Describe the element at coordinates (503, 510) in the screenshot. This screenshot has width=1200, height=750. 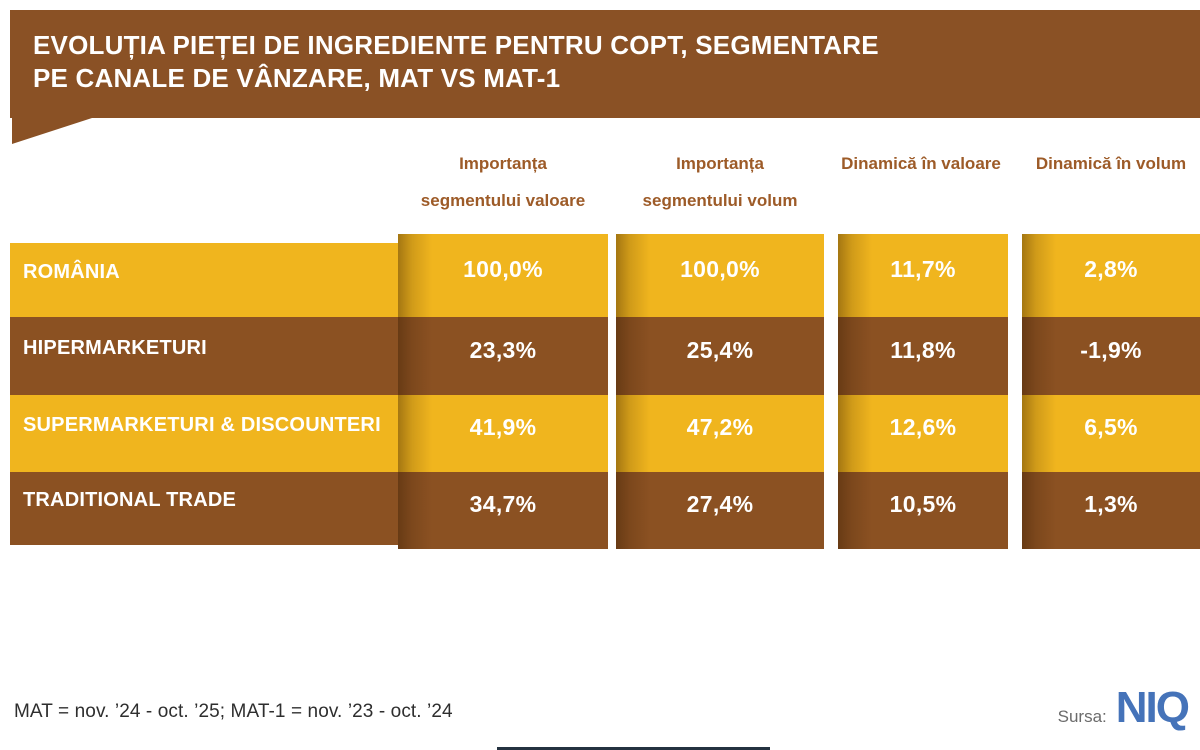
I see `table-cell: 34,7%` at that location.